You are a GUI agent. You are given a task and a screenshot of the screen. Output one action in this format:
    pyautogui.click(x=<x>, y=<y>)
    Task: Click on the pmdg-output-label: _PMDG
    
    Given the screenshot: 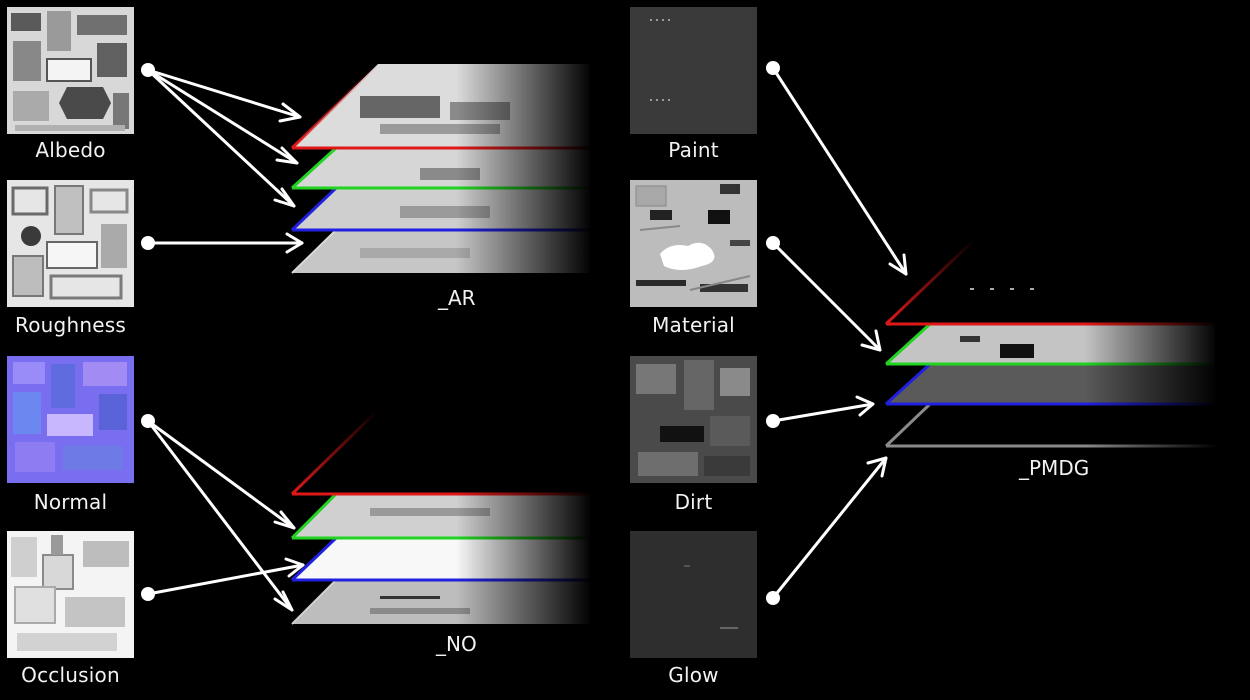 What is the action you would take?
    pyautogui.click(x=1054, y=468)
    